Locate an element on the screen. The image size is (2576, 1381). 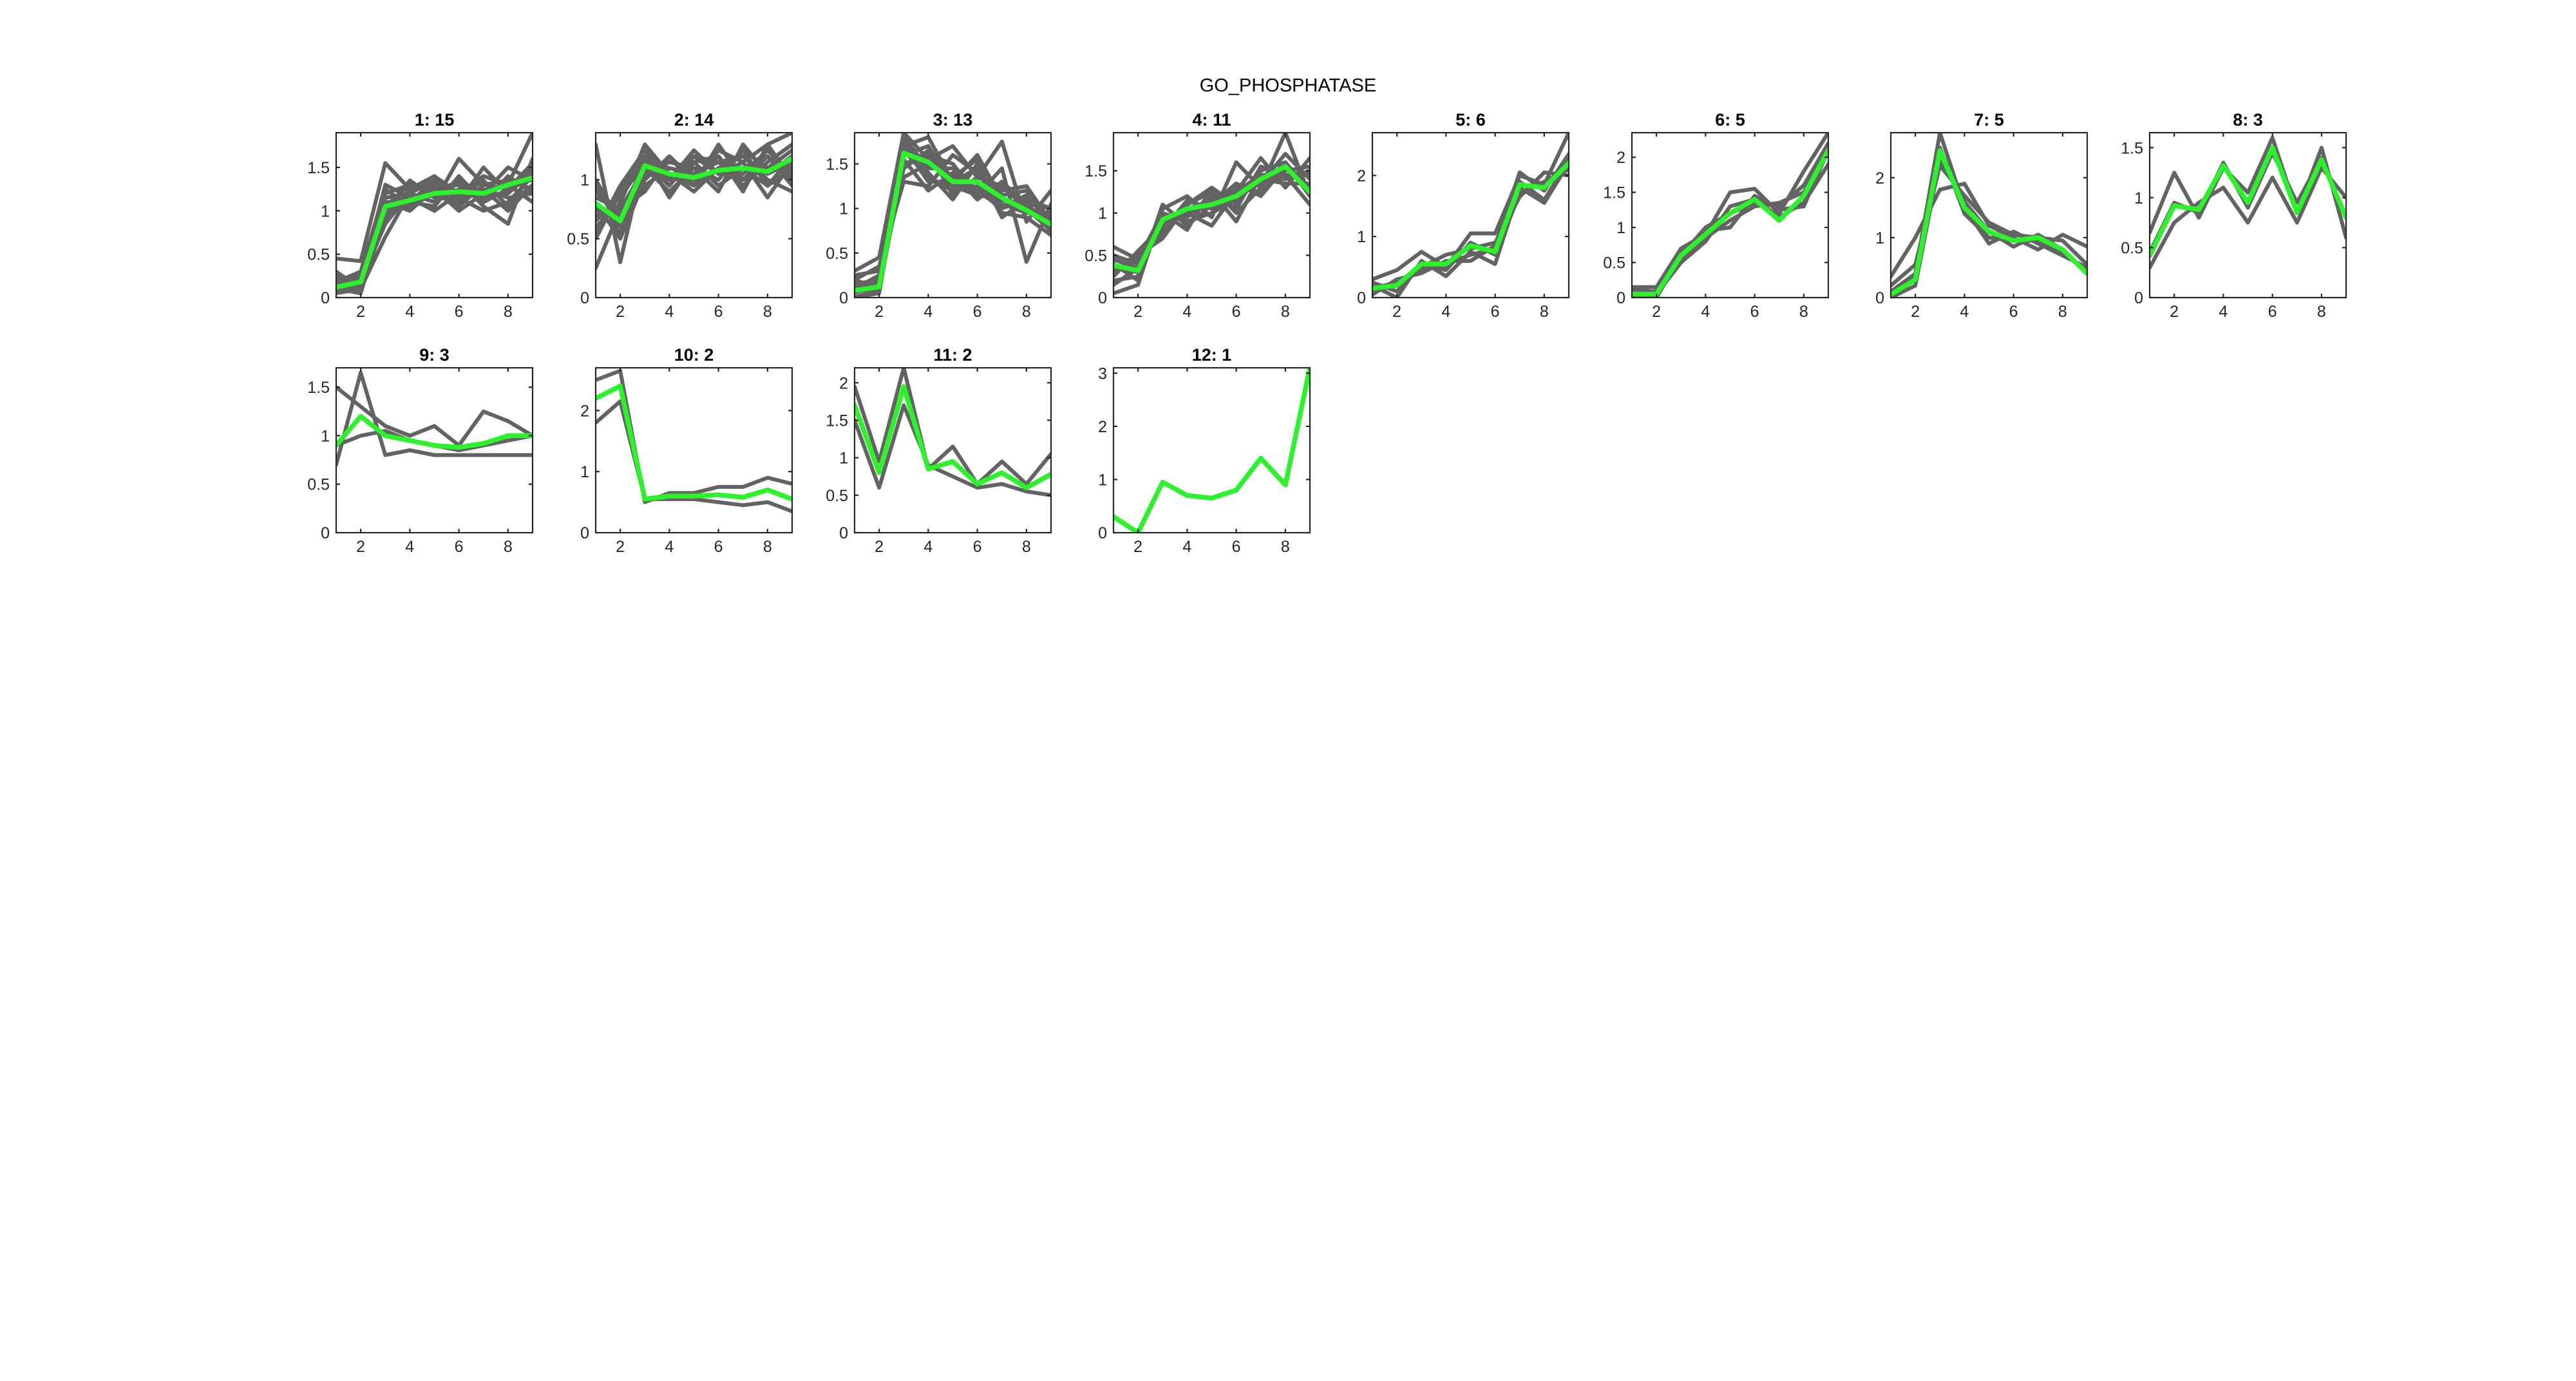
subplot-title: 5: 6 is located at coordinates (1471, 119).